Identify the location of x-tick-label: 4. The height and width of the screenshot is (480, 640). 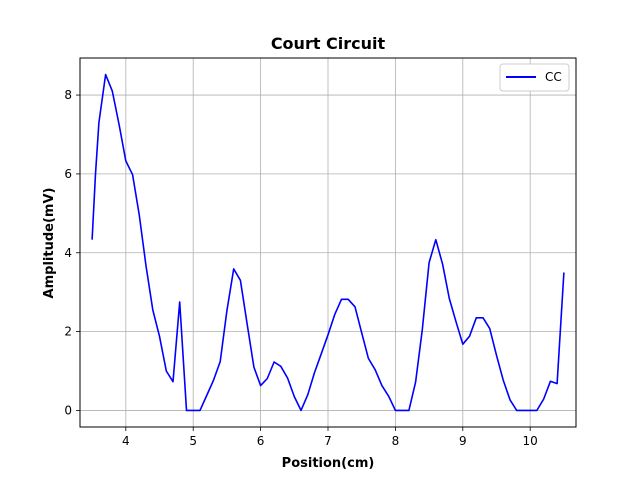
(126, 441).